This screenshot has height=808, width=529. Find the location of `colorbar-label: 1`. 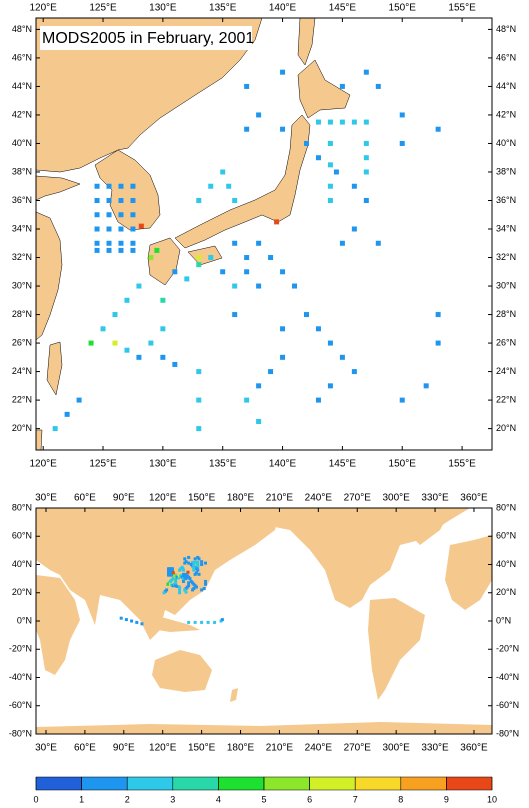

colorbar-label: 1 is located at coordinates (81, 799).